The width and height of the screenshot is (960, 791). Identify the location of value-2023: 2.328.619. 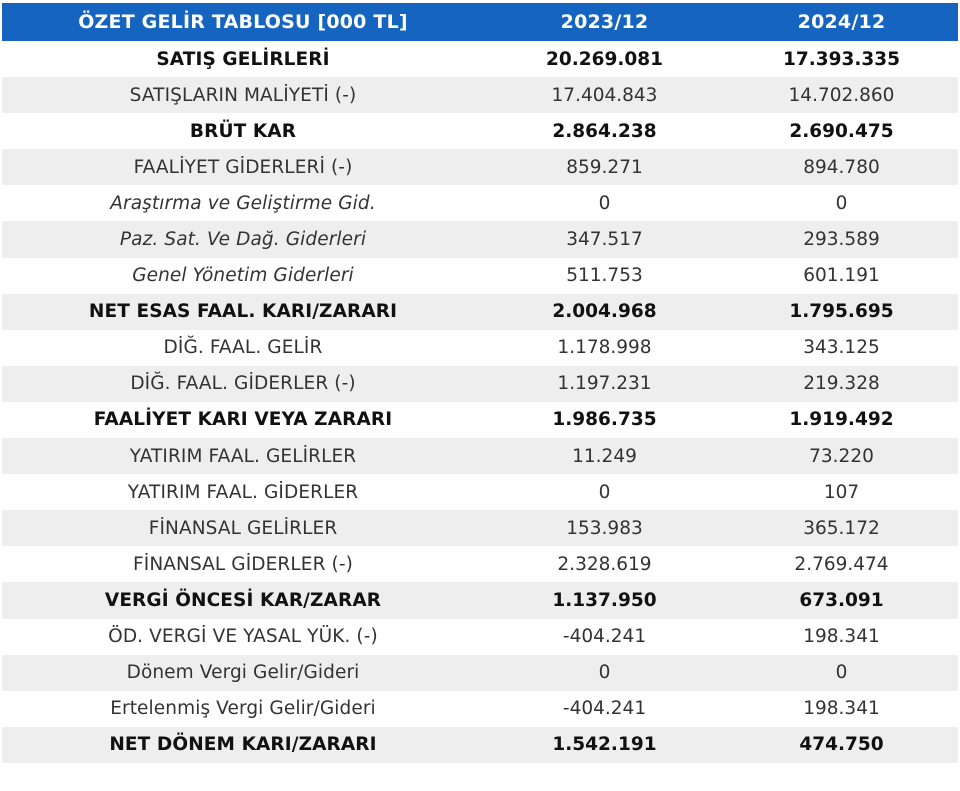
(604, 564).